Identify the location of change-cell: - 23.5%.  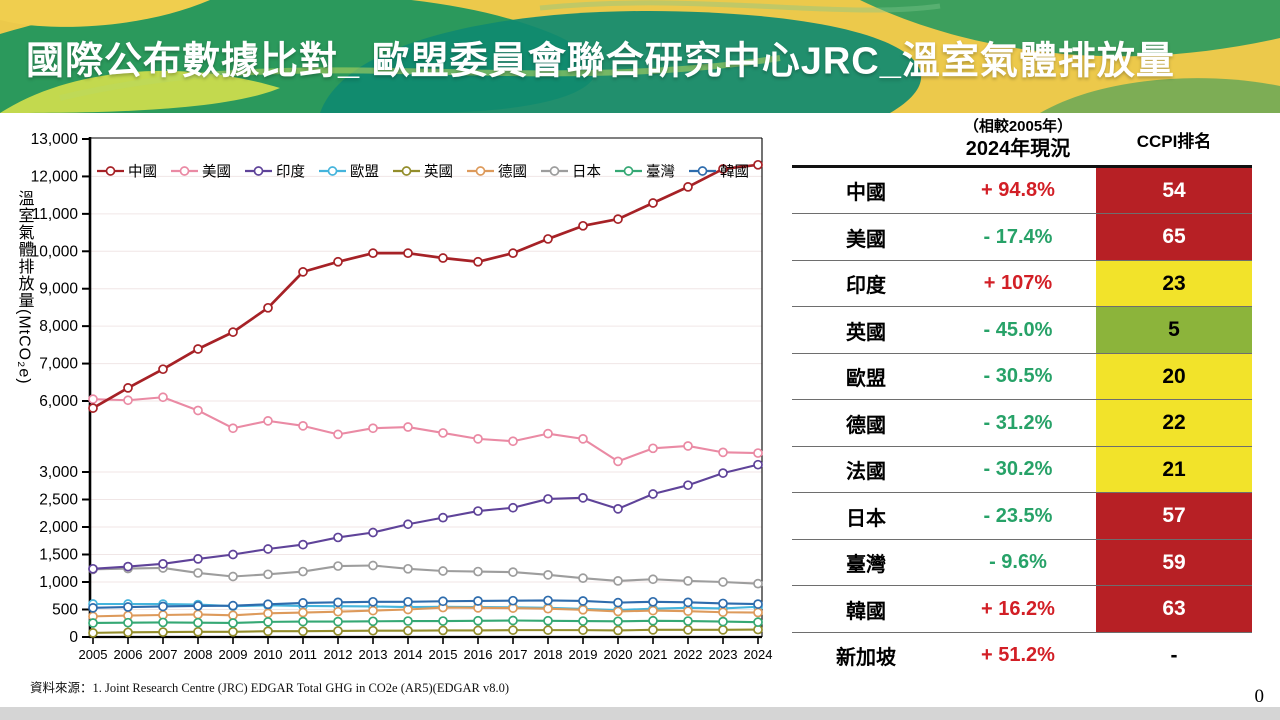
(1018, 515).